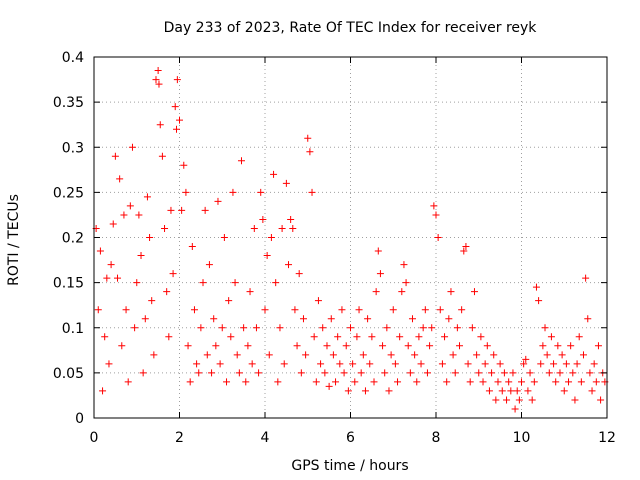 This screenshot has height=480, width=640. What do you see at coordinates (68, 374) in the screenshot?
I see `y-tick-label: 0.05` at bounding box center [68, 374].